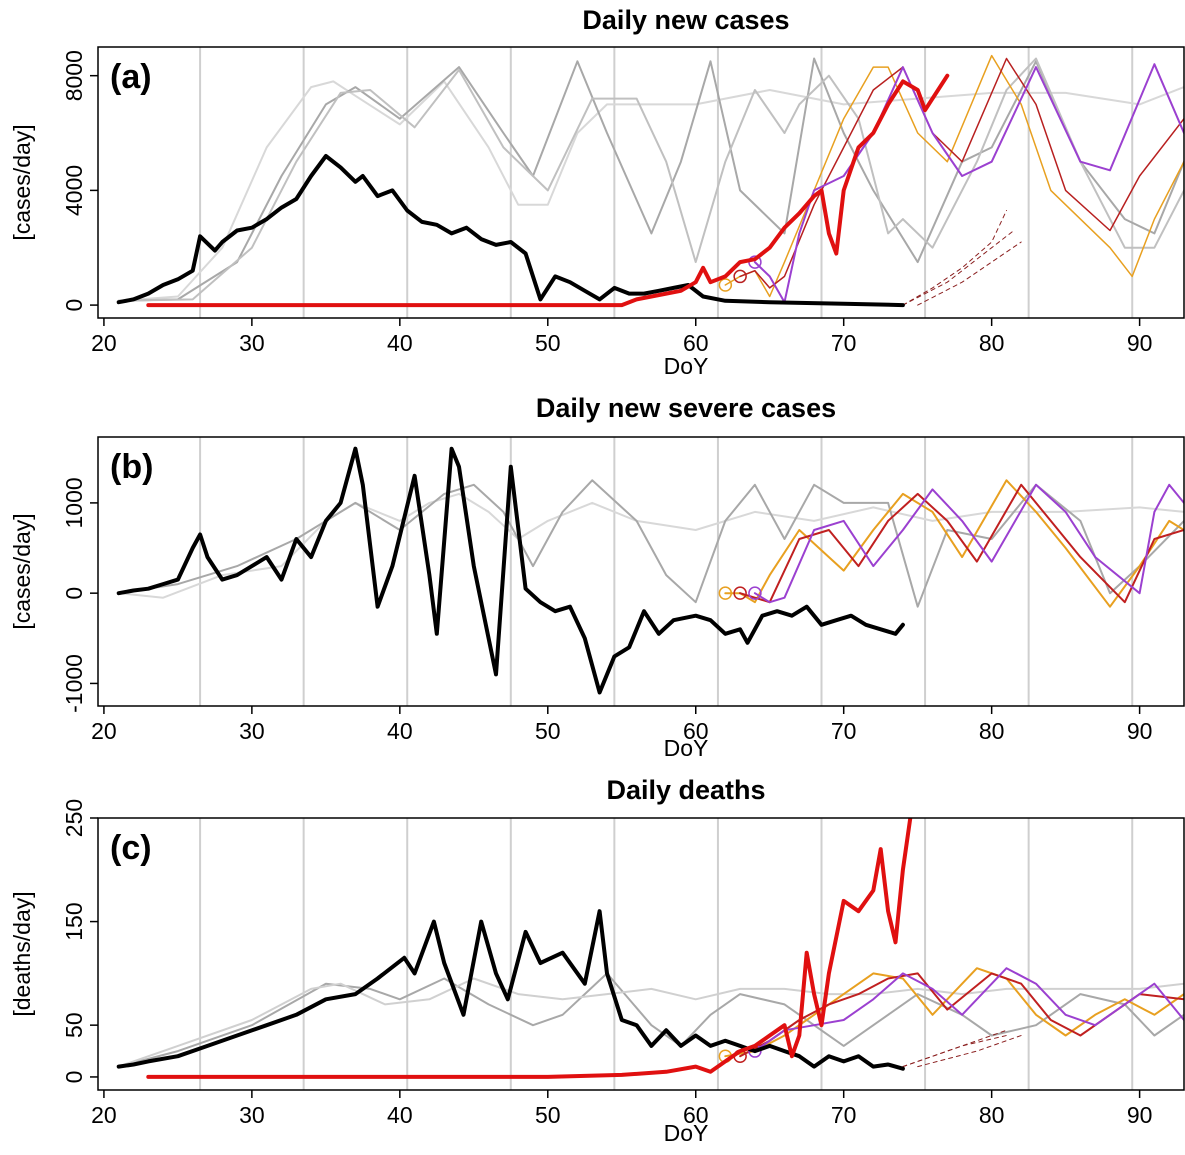 The height and width of the screenshot is (1155, 1185). Describe the element at coordinates (74, 921) in the screenshot. I see `y-tick-label: 150` at that location.